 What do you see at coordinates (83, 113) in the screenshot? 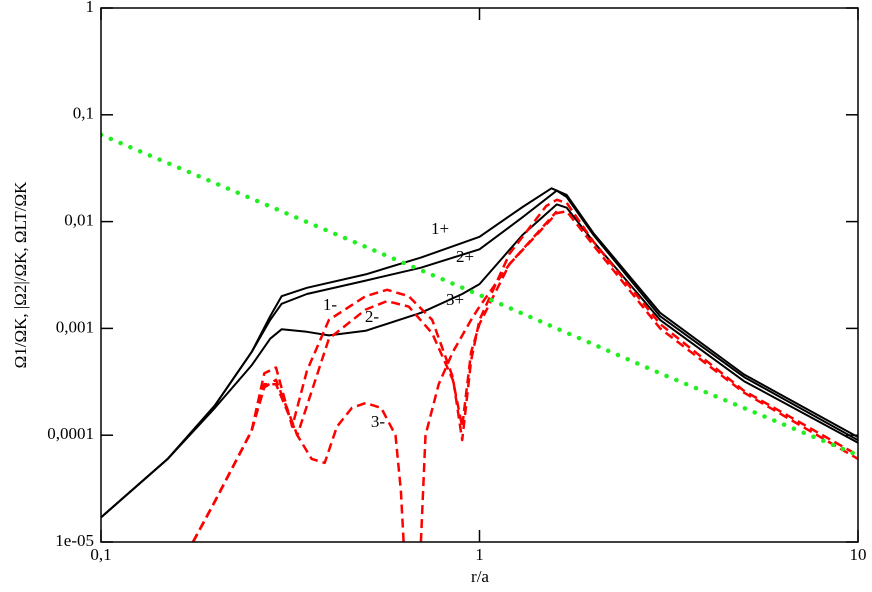
I see `y-tick-label: 0,1` at bounding box center [83, 113].